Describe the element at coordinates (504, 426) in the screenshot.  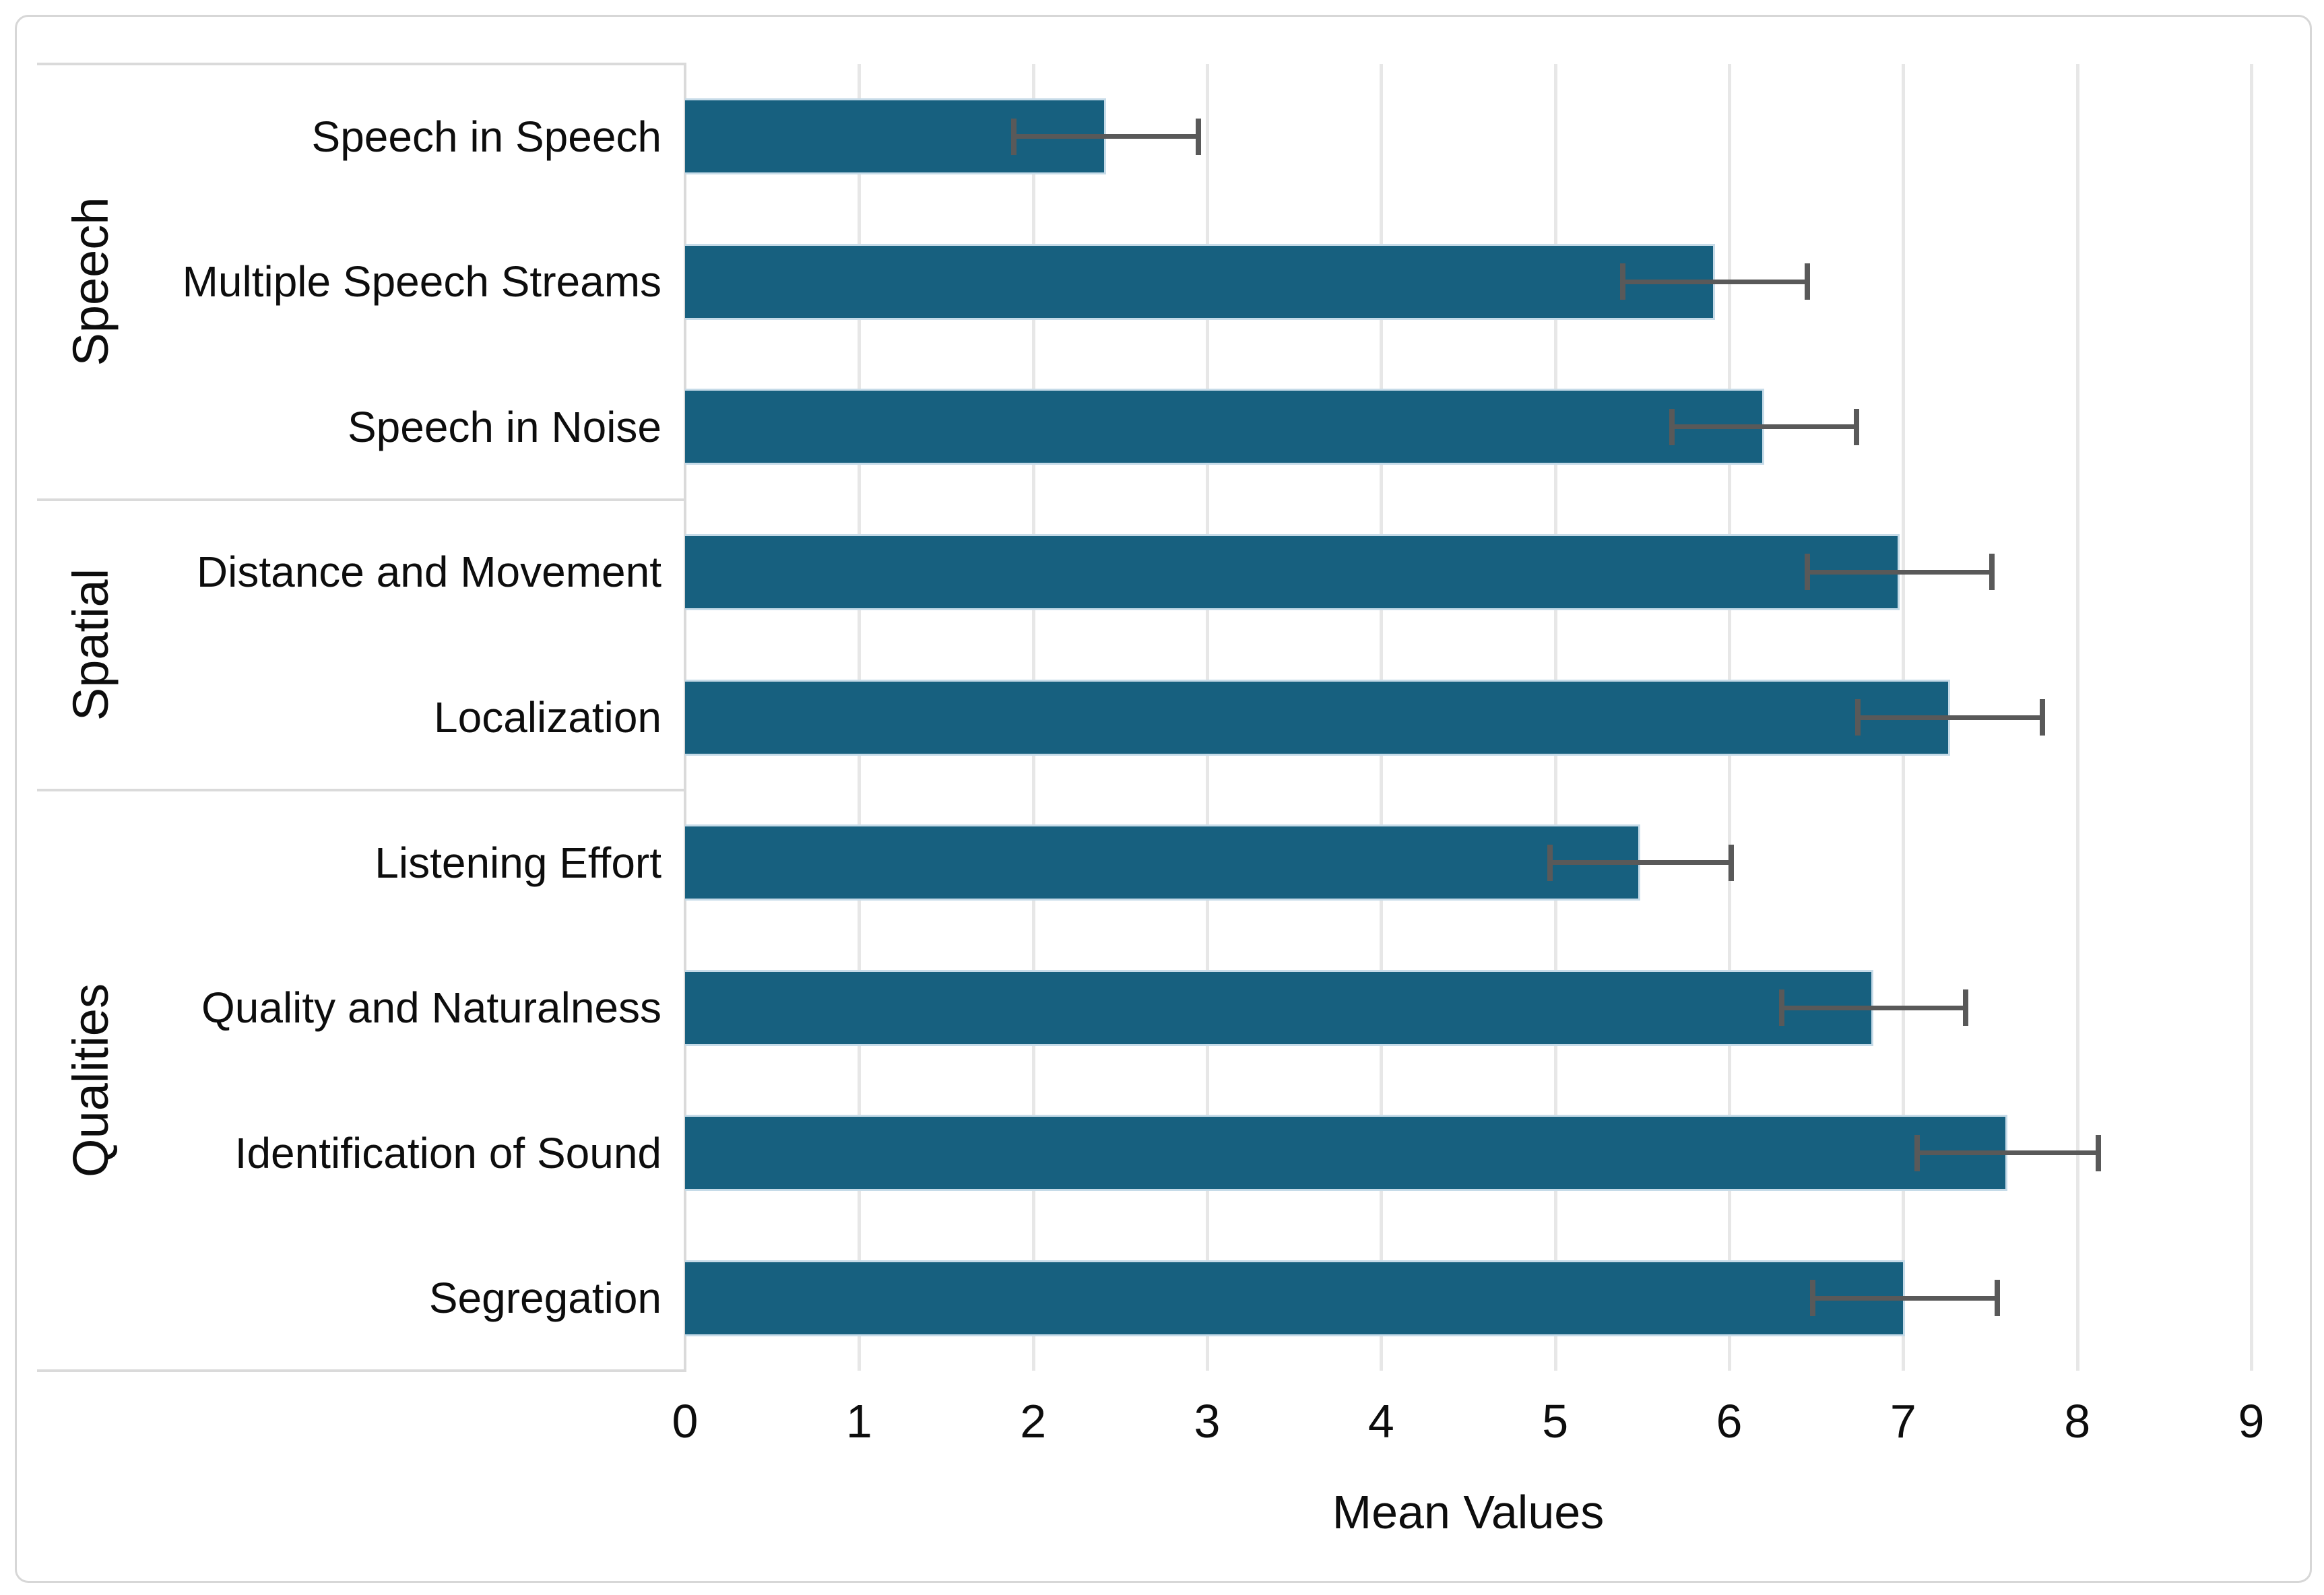
I see `category-label: Speech in Noise` at that location.